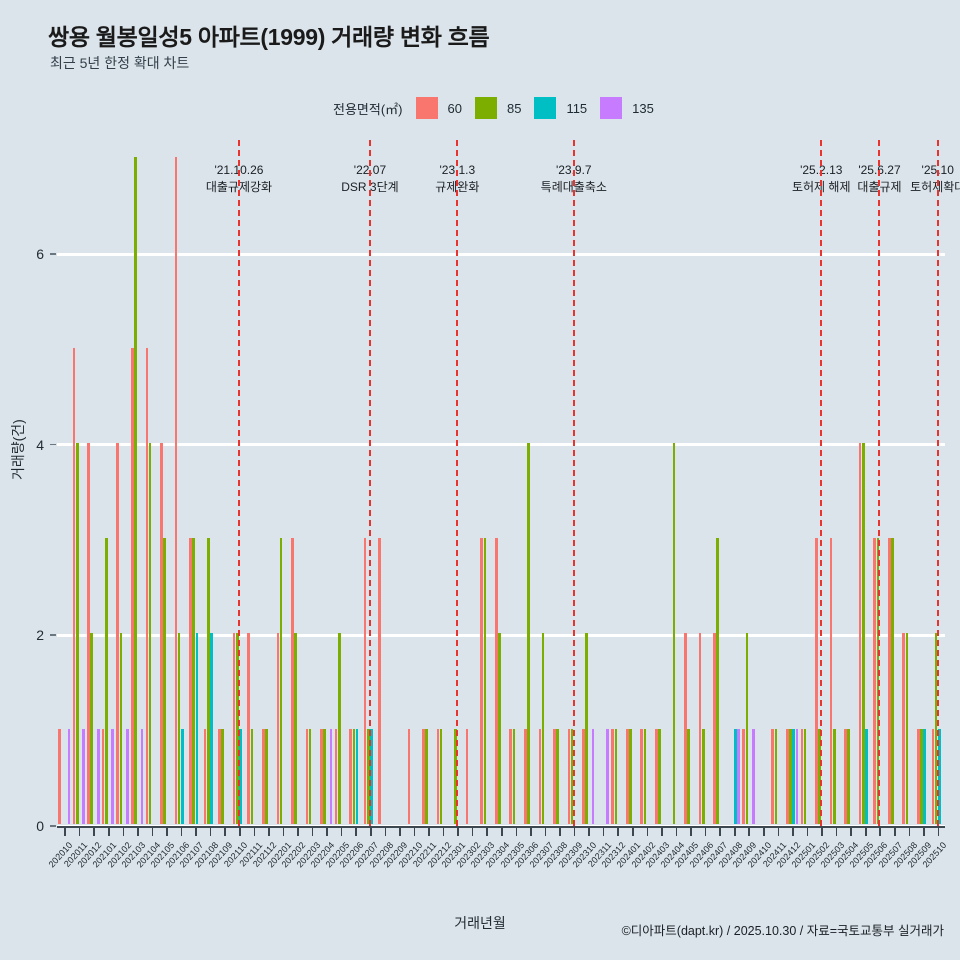 This screenshot has height=960, width=960. Describe the element at coordinates (560, 108) in the screenshot. I see `legend-item-115: 115` at that location.